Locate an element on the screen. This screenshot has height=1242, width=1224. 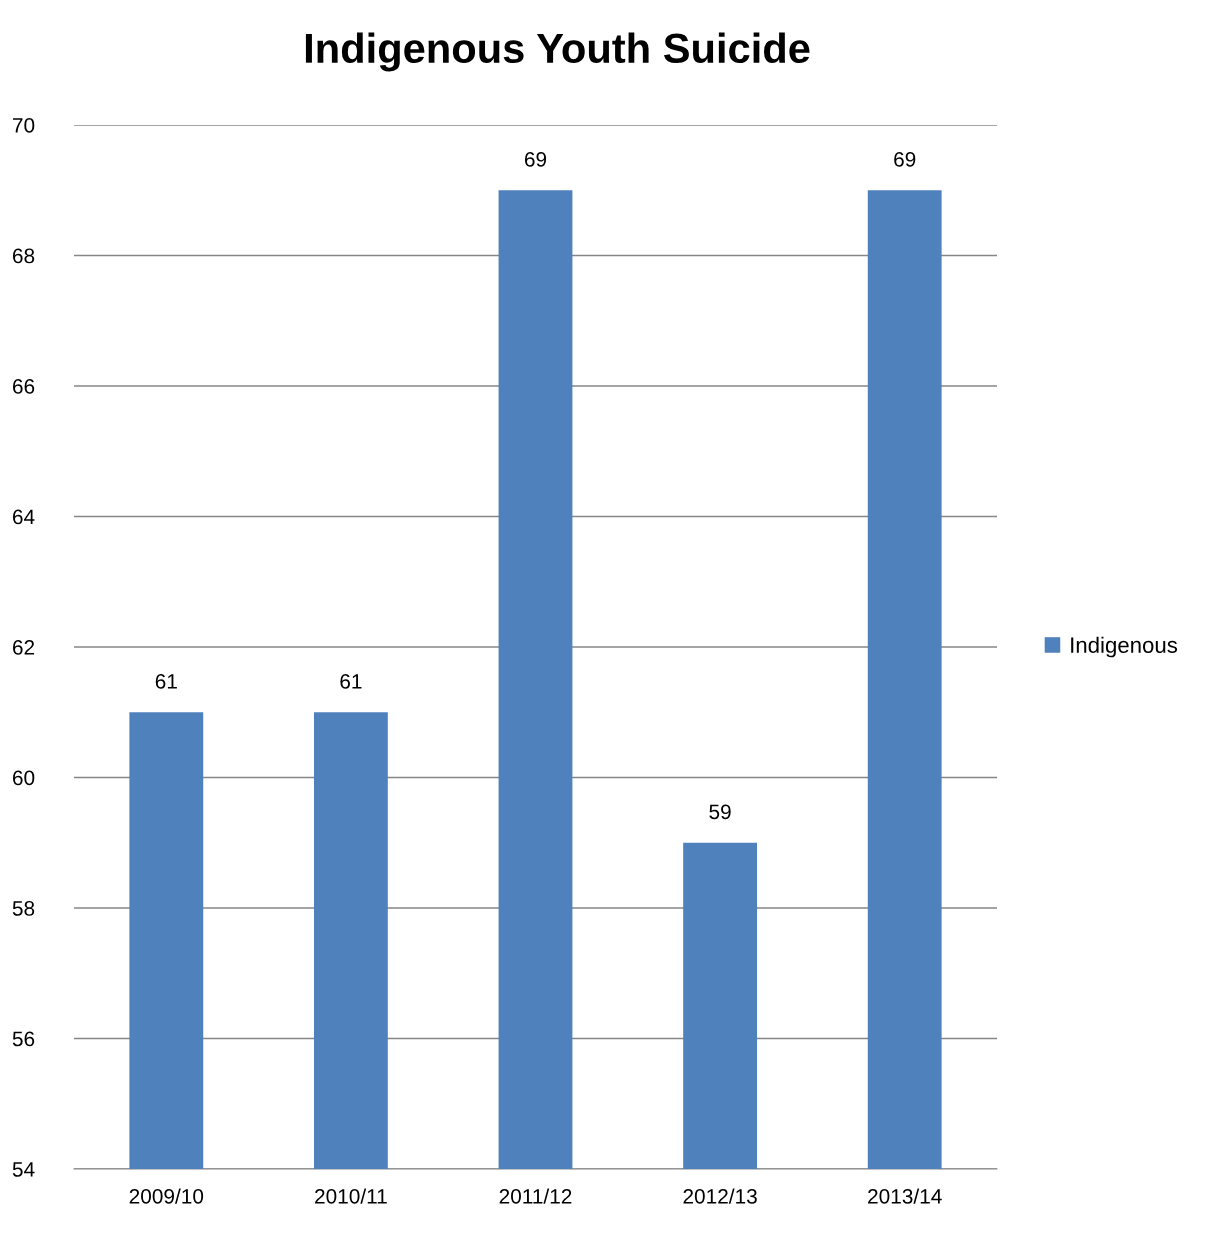
y-tick-label: 68 is located at coordinates (24, 256).